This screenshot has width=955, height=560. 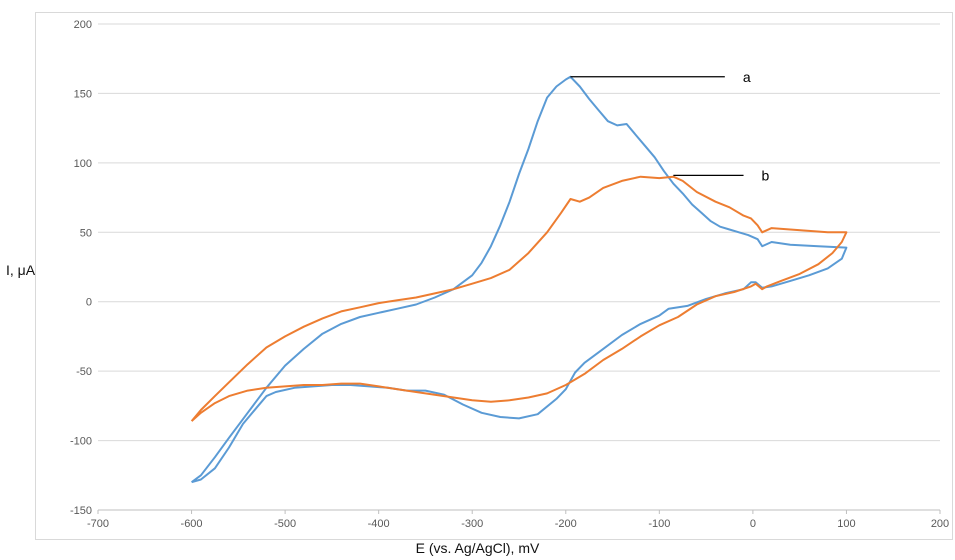 I want to click on x-tick-label: -200, so click(x=566, y=524).